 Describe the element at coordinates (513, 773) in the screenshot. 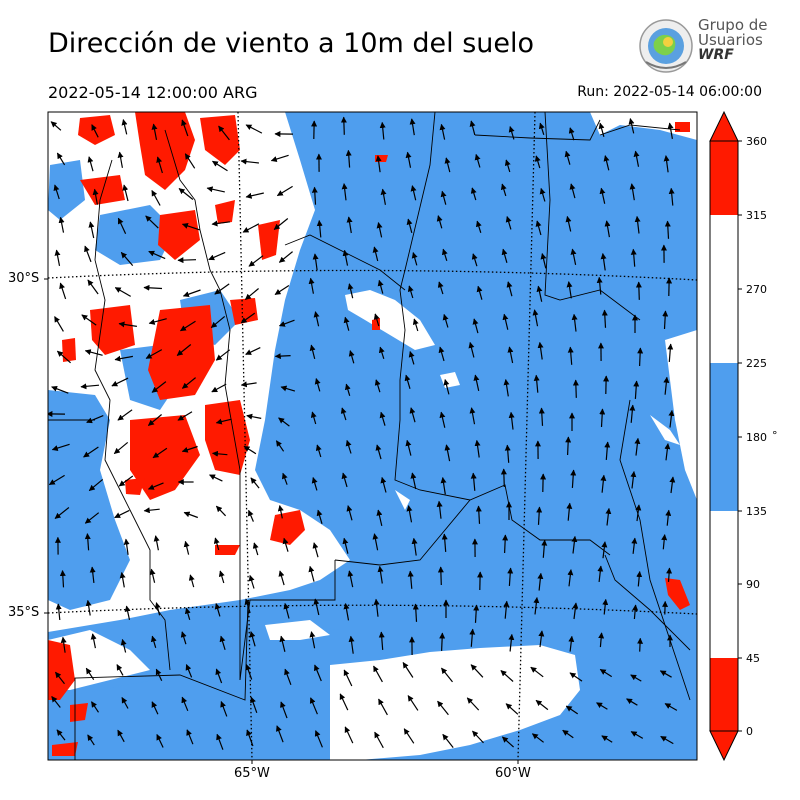

I see `lon-label-60w: 60°W` at that location.